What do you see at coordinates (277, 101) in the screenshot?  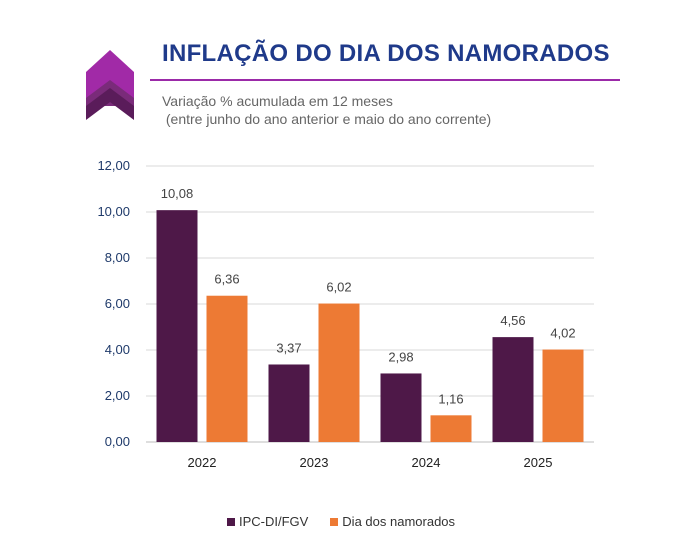 I see `subtitle-line-1: Variação % acumulada em 12 meses` at bounding box center [277, 101].